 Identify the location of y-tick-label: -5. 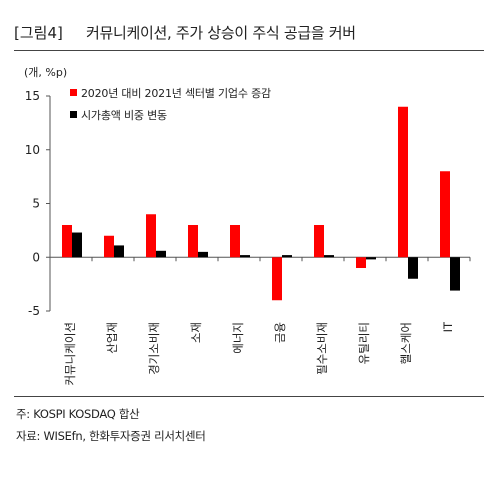
(34, 311).